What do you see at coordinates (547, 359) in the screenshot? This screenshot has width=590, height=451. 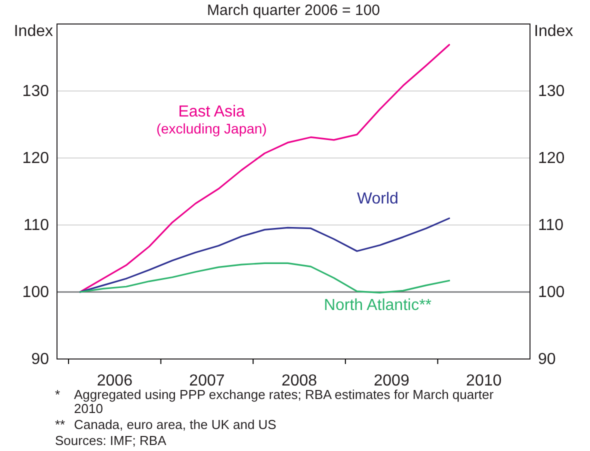 I see `y2-tick-label: 90` at bounding box center [547, 359].